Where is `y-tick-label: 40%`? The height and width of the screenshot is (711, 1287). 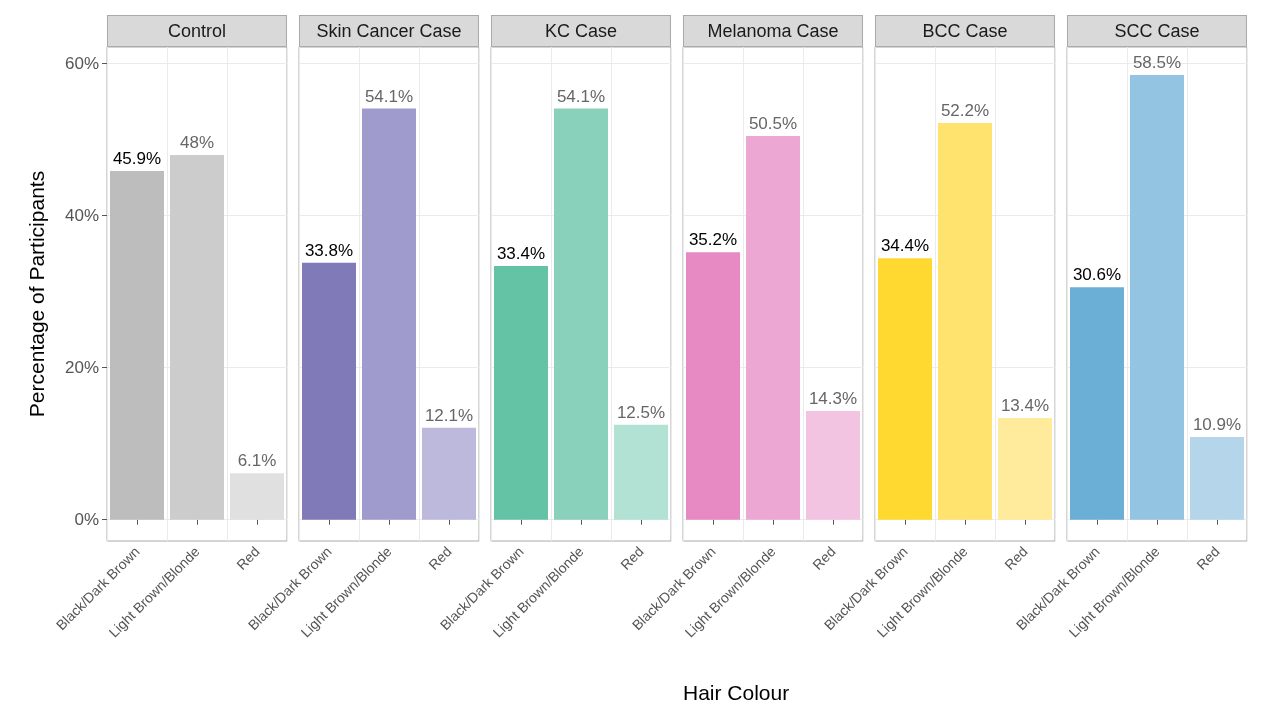
y-tick-label: 40% is located at coordinates (81, 216).